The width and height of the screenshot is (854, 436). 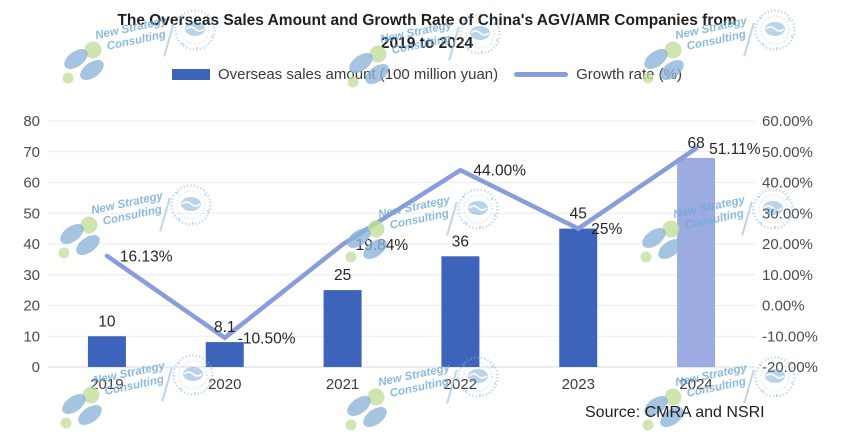 I want to click on bar-2024, so click(x=696, y=262).